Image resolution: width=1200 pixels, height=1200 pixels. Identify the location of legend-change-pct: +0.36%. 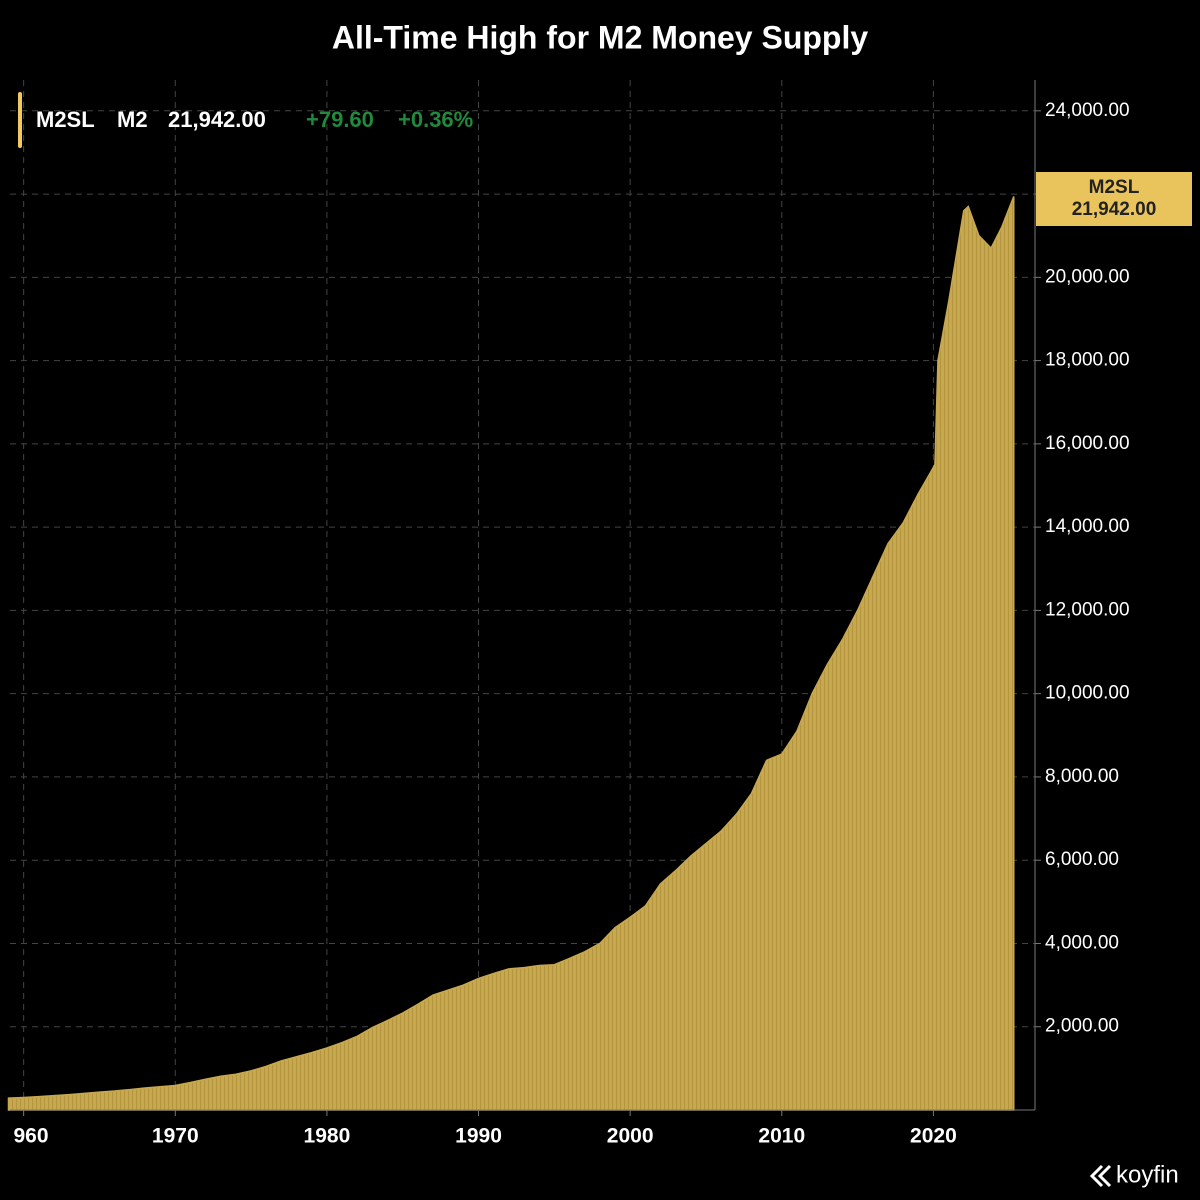
(435, 119).